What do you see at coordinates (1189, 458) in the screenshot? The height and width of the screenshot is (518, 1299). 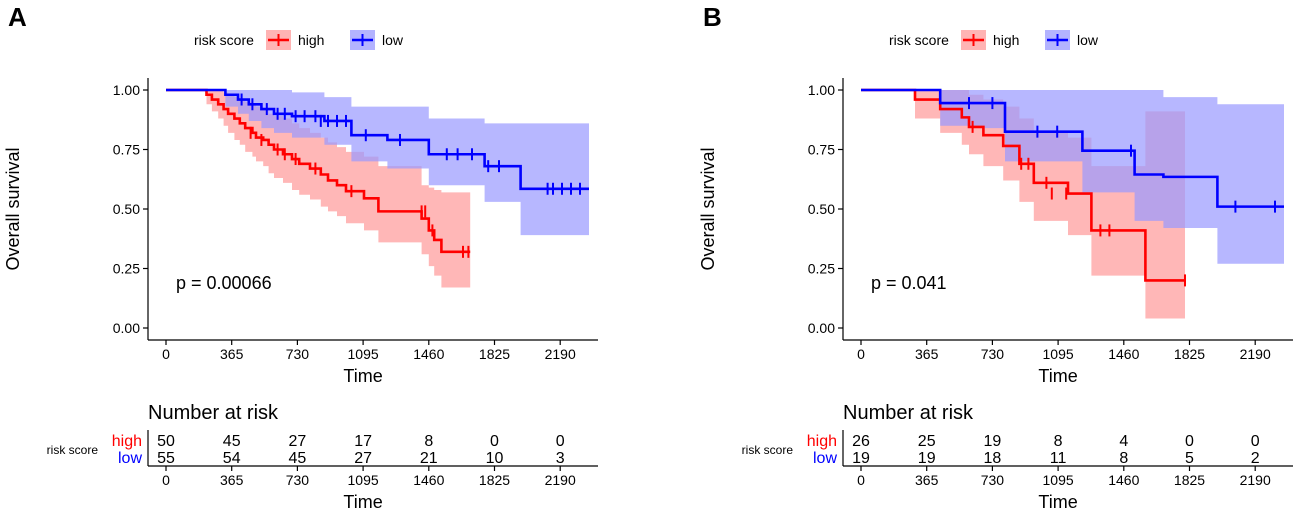 I see `risk-table-cell-low: 5` at bounding box center [1189, 458].